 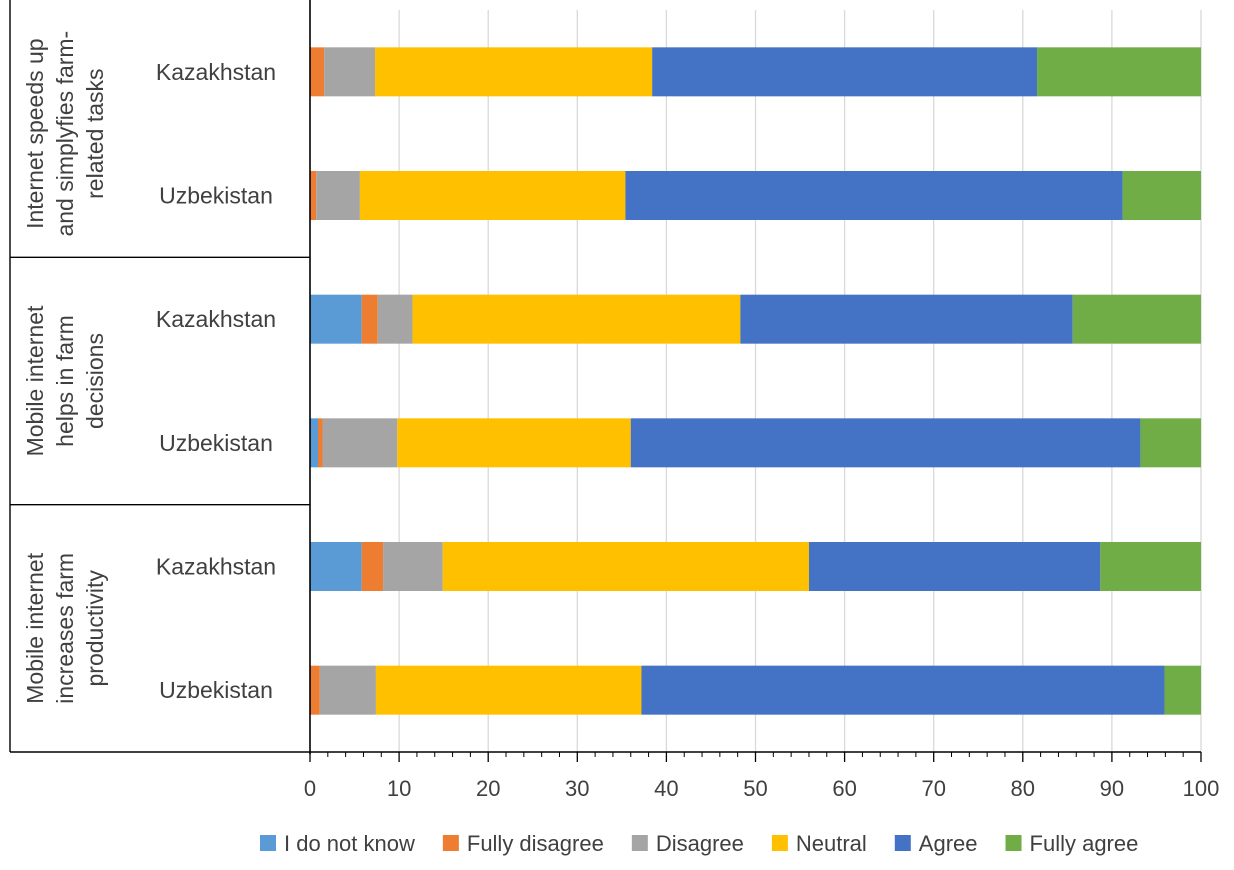 I want to click on legend-label: I do not know, so click(x=349, y=843).